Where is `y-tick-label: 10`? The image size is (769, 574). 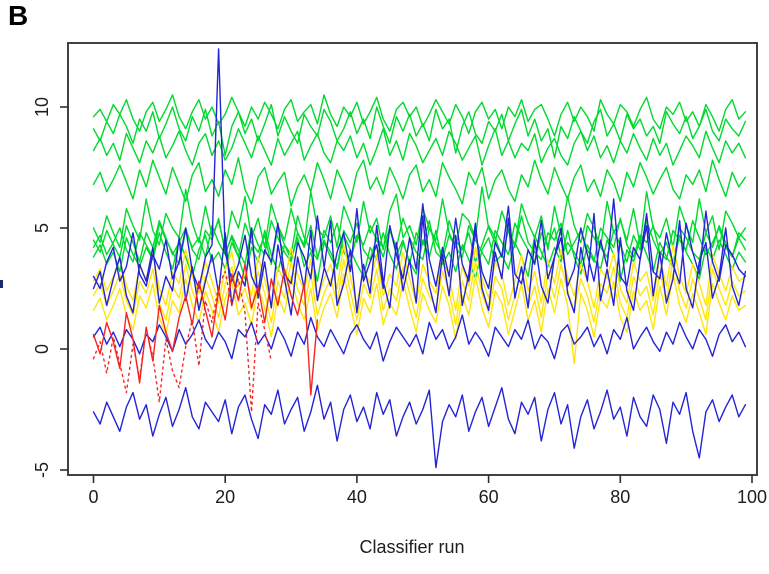 y-tick-label: 10 is located at coordinates (42, 107).